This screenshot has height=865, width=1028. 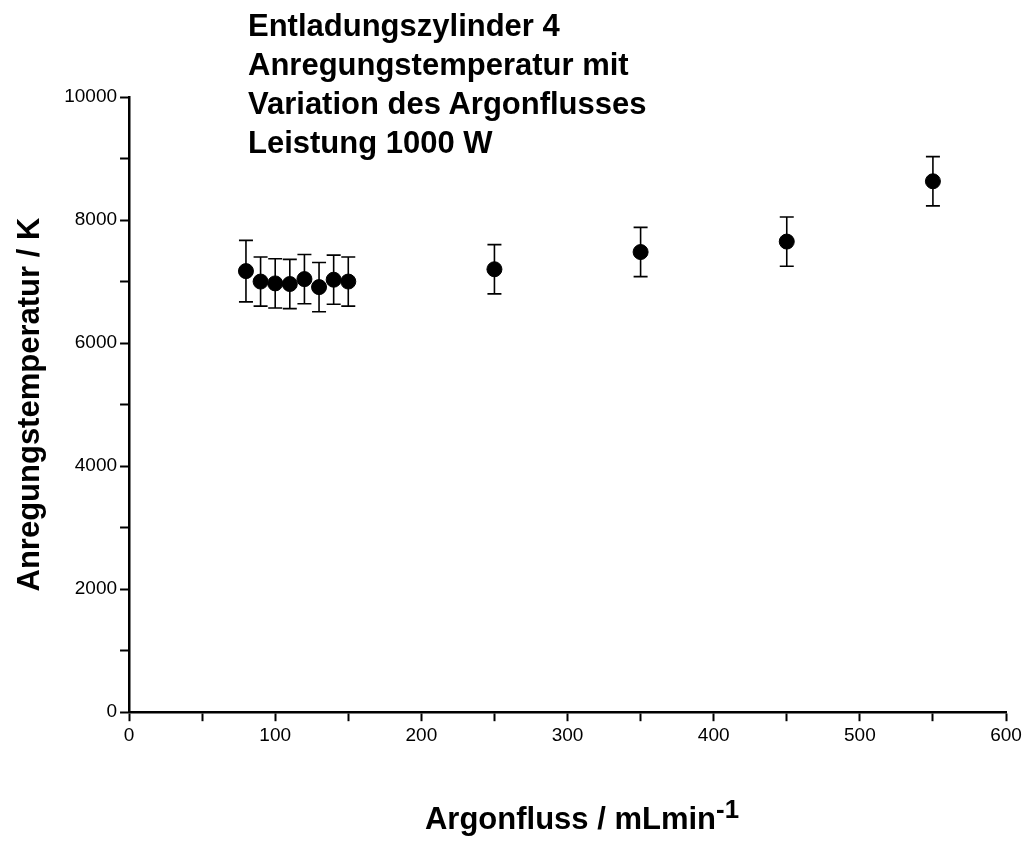 What do you see at coordinates (96, 588) in the screenshot?
I see `y-tick-label: 2000` at bounding box center [96, 588].